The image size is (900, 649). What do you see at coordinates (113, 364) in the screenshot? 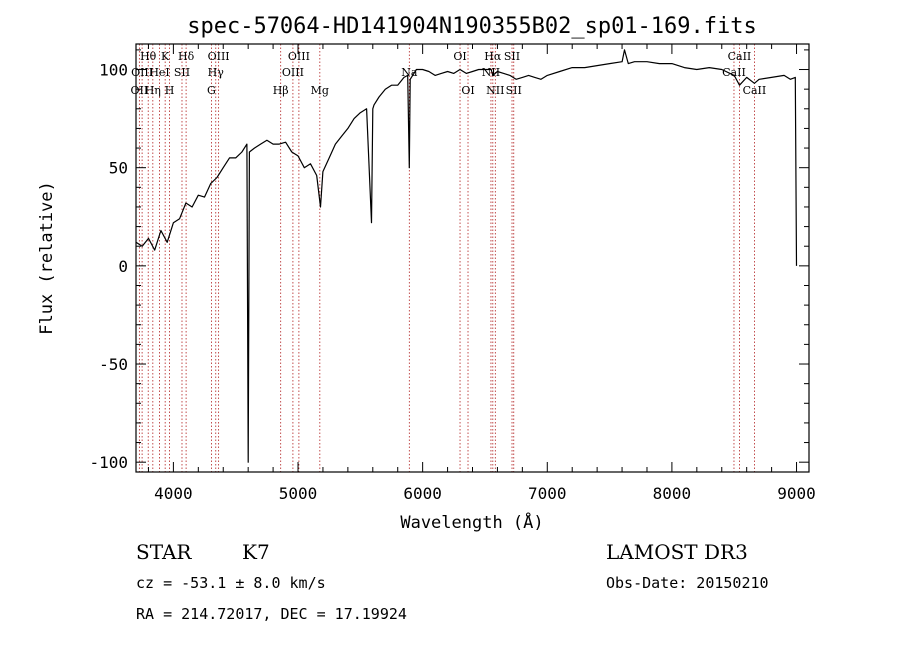
I see `y-tick-label: -50` at bounding box center [113, 364].